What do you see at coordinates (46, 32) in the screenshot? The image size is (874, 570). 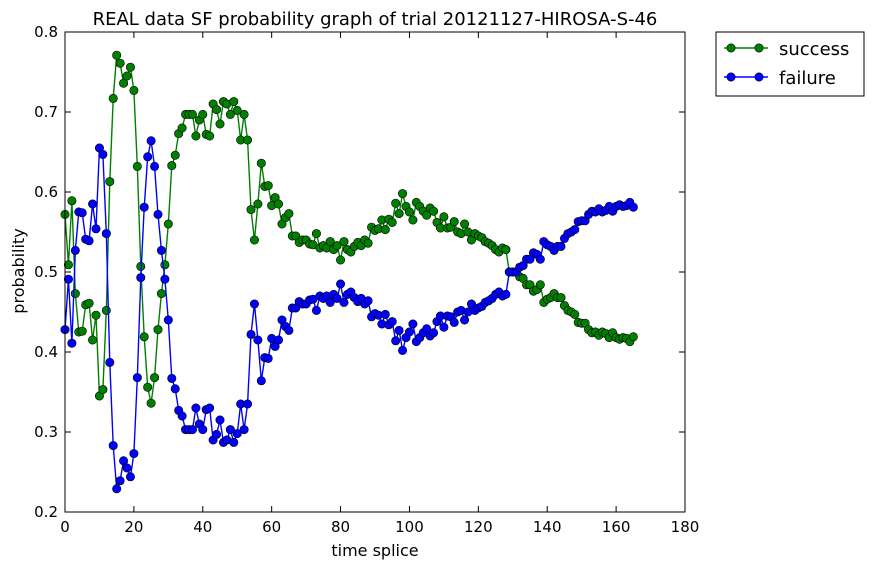 I see `y-tick-label-0.8: 0.8` at bounding box center [46, 32].